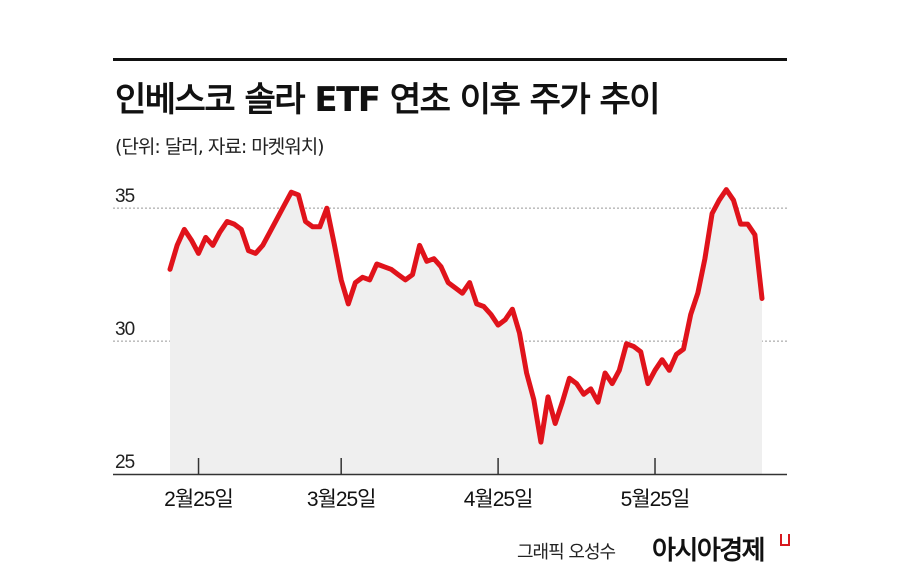 The width and height of the screenshot is (900, 586). I want to click on credit-text: 그래픽 오성수, so click(566, 552).